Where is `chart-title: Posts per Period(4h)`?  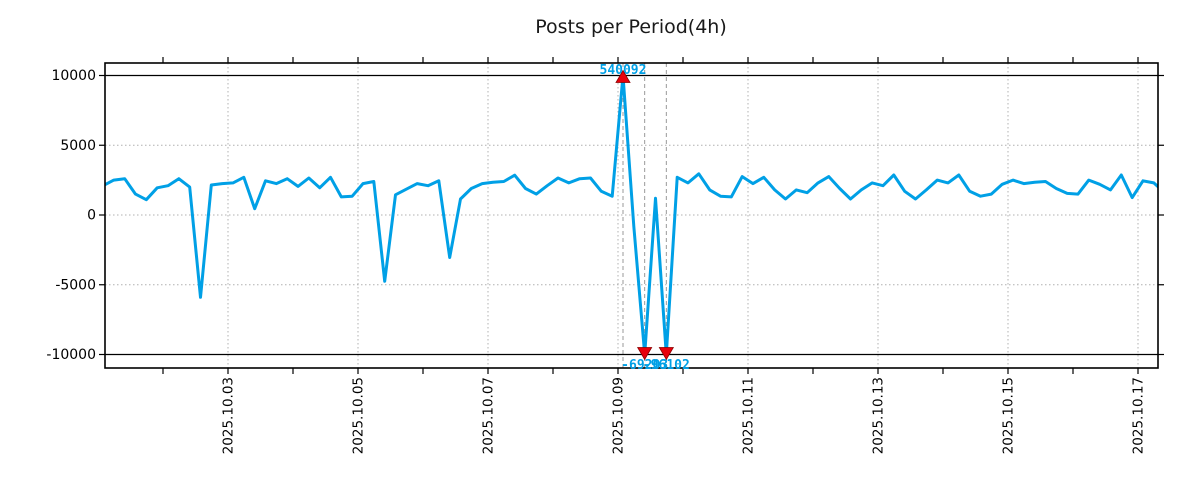
chart-title: Posts per Period(4h) is located at coordinates (631, 27).